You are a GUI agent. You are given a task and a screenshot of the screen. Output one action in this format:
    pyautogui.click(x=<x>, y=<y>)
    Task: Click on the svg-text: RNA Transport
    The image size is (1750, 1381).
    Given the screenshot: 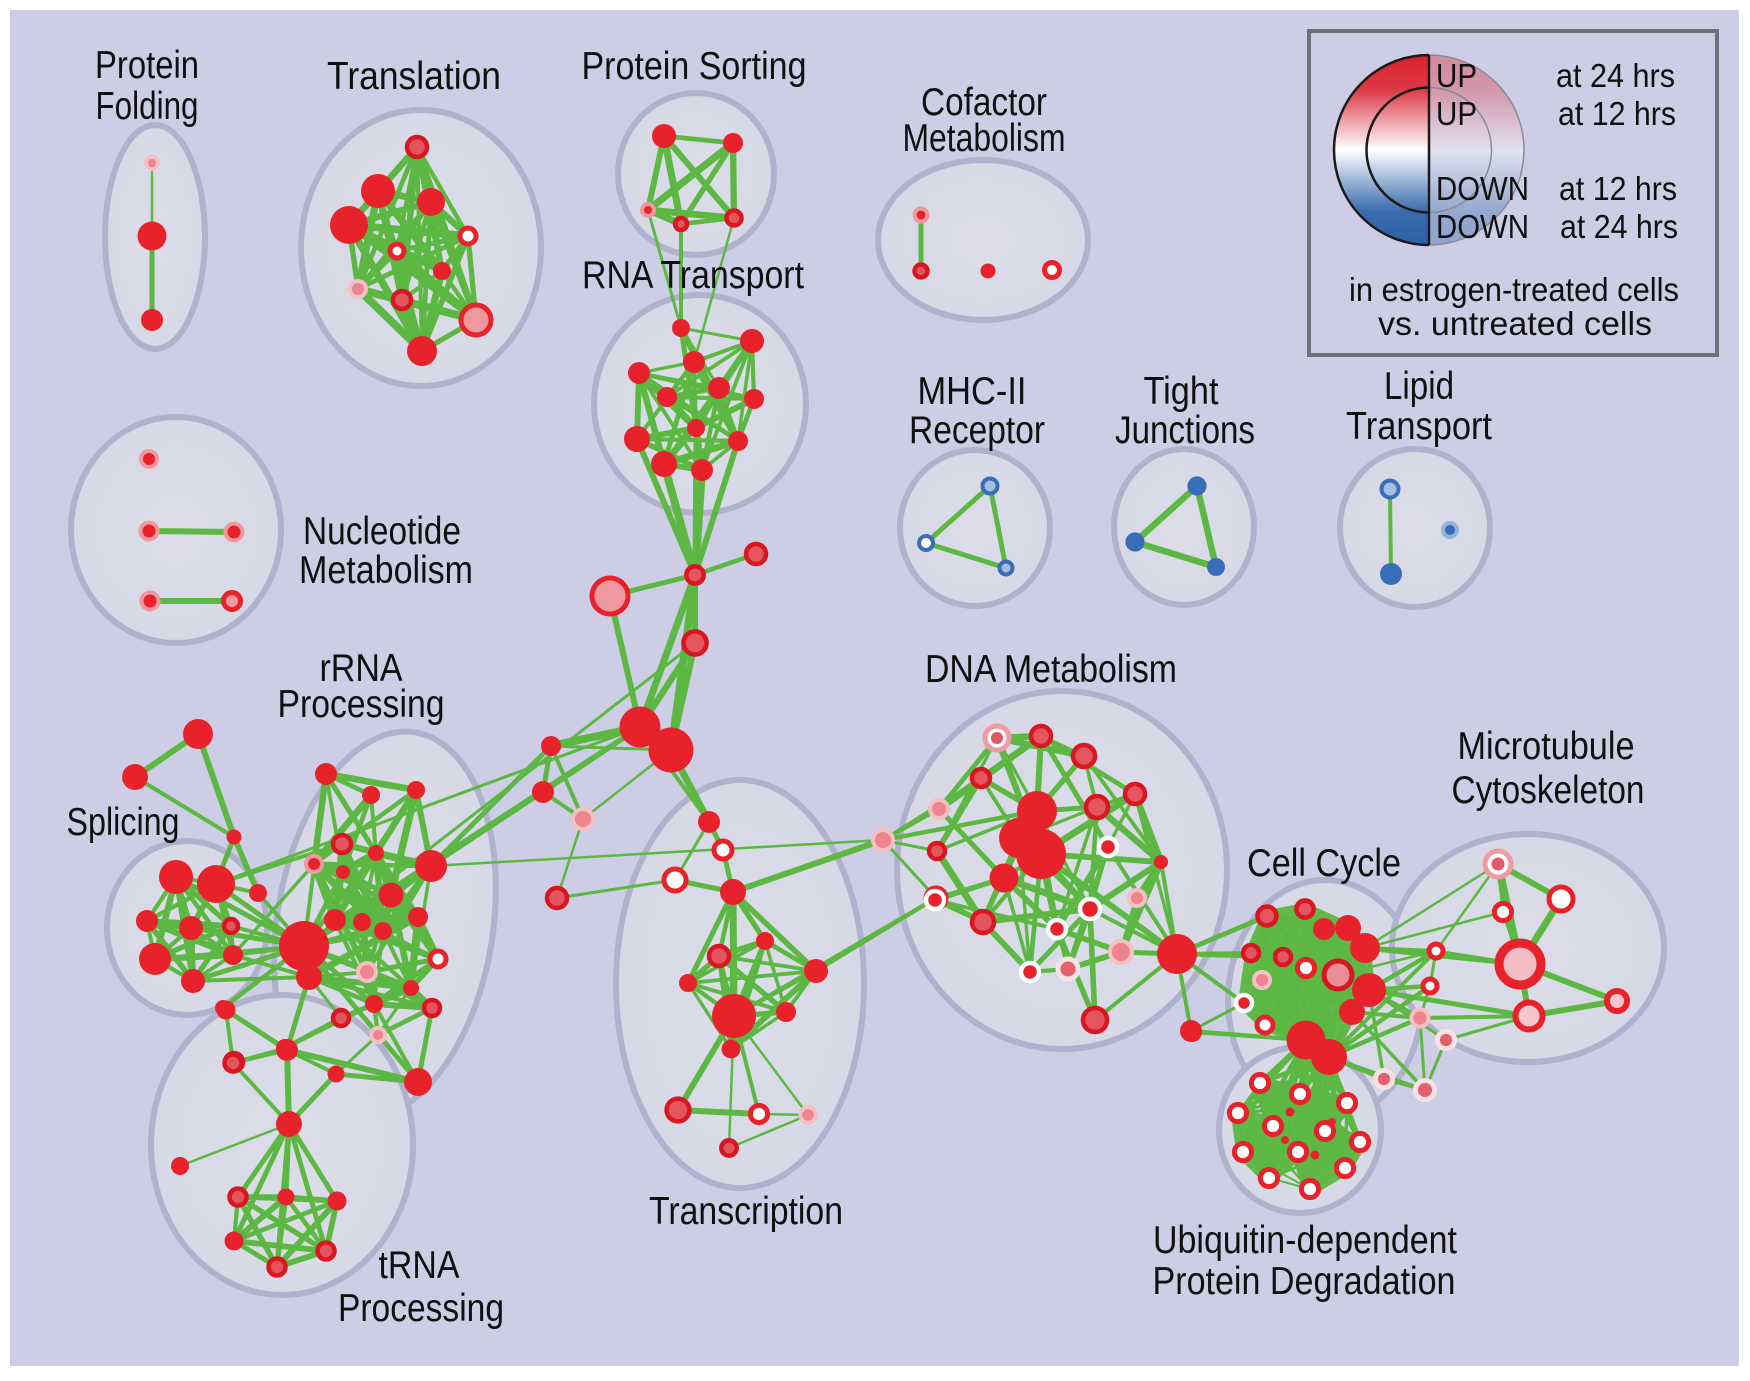 What is the action you would take?
    pyautogui.click(x=693, y=275)
    